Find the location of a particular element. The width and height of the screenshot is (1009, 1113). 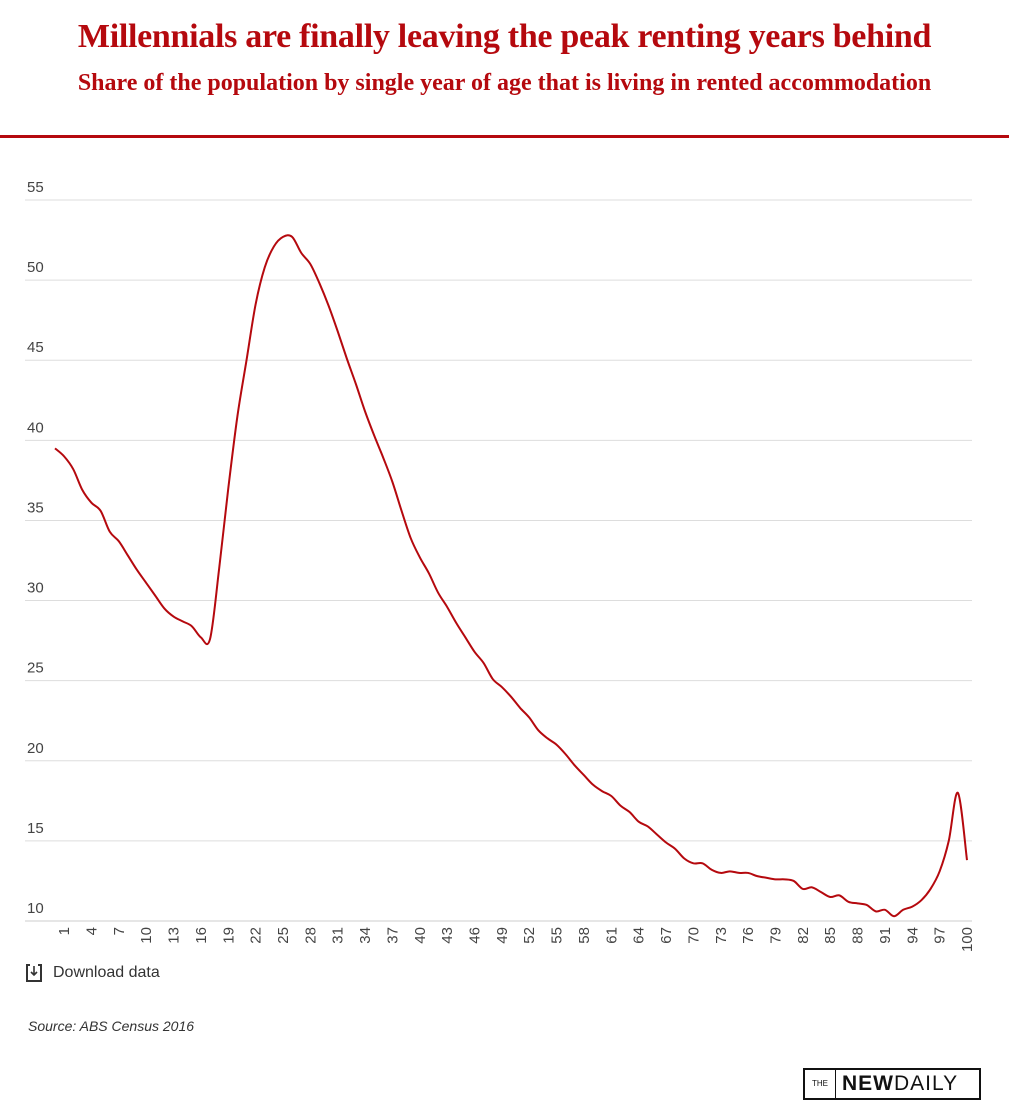

x-tick-label: 49 is located at coordinates (502, 935).